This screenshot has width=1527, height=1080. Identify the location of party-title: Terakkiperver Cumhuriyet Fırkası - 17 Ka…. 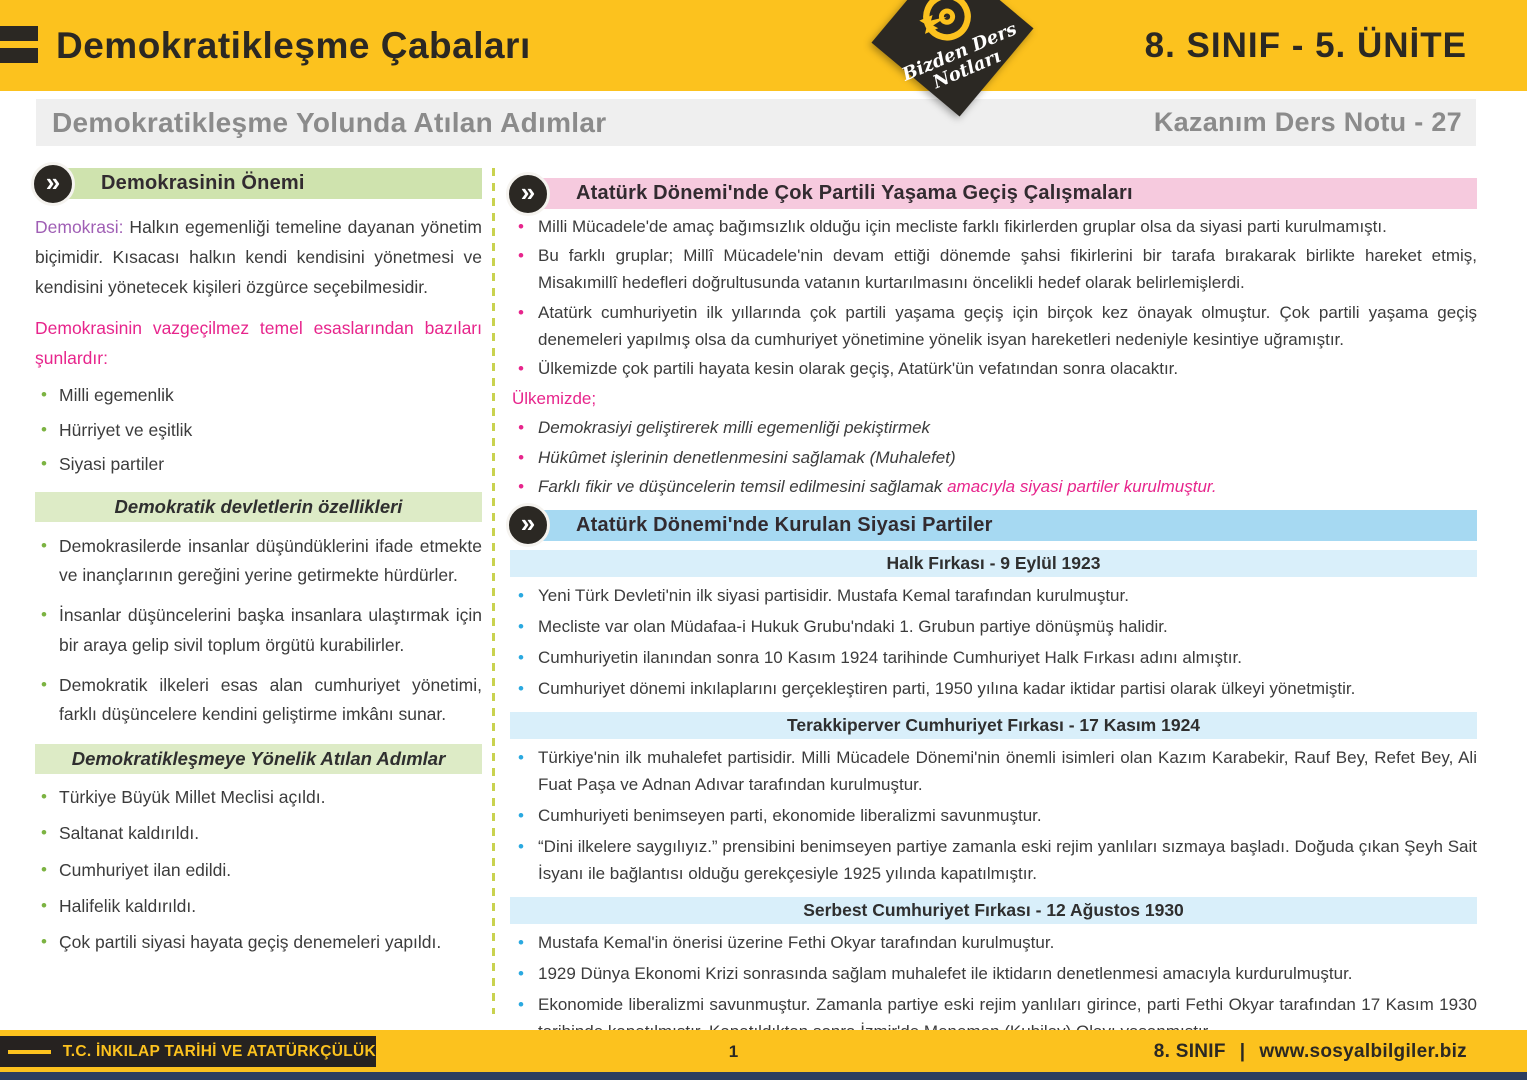
(993, 725).